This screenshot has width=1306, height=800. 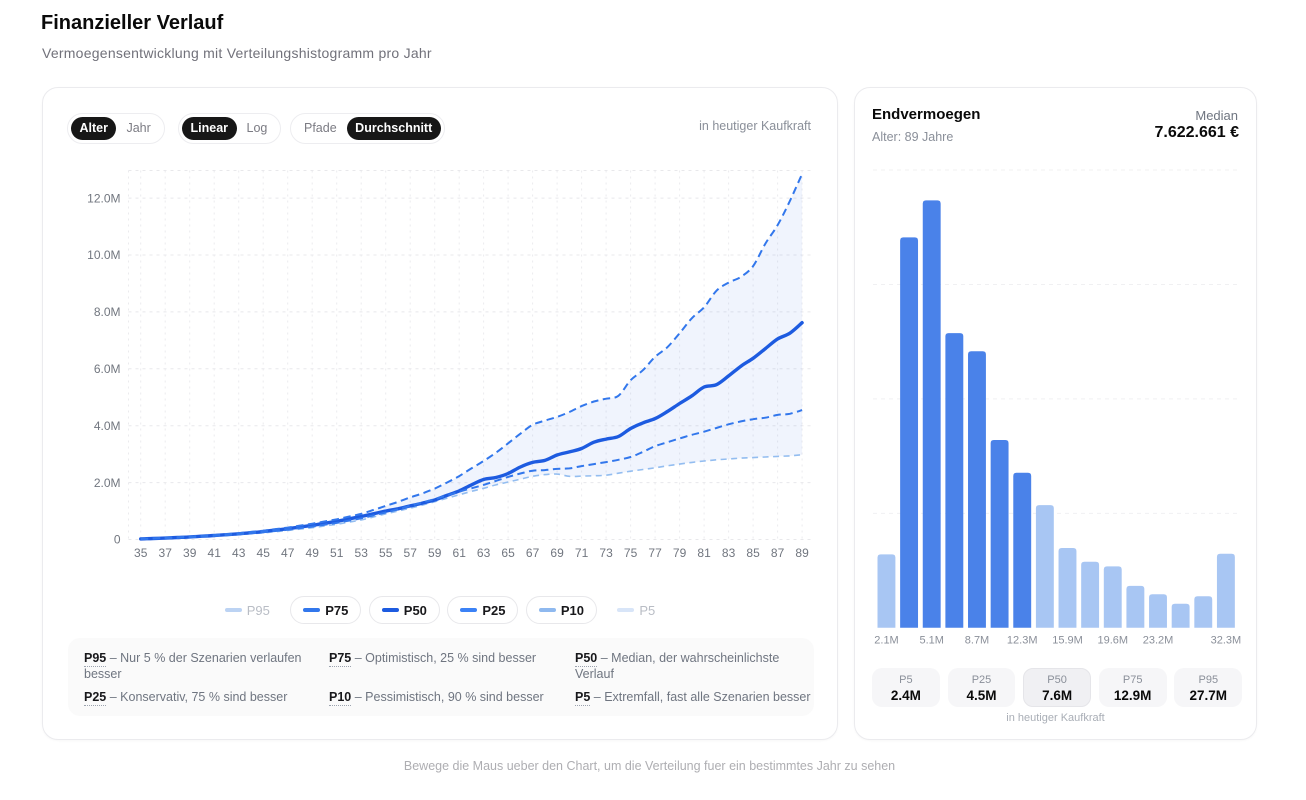 I want to click on svg-text: 89, so click(x=802, y=553).